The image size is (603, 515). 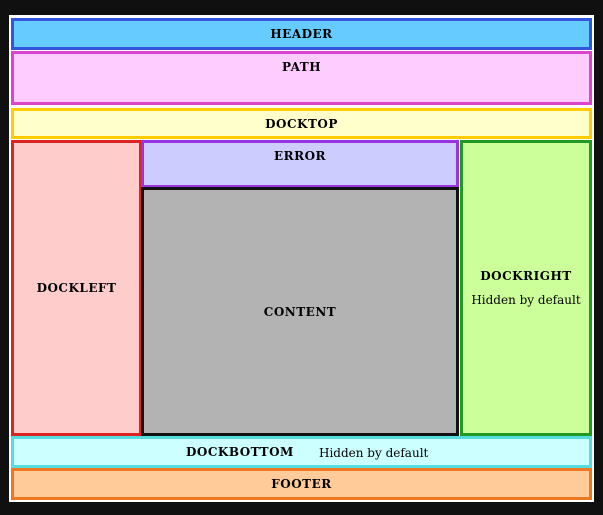 What do you see at coordinates (240, 452) in the screenshot?
I see `dockbottom-label: DOCKBOTTOM` at bounding box center [240, 452].